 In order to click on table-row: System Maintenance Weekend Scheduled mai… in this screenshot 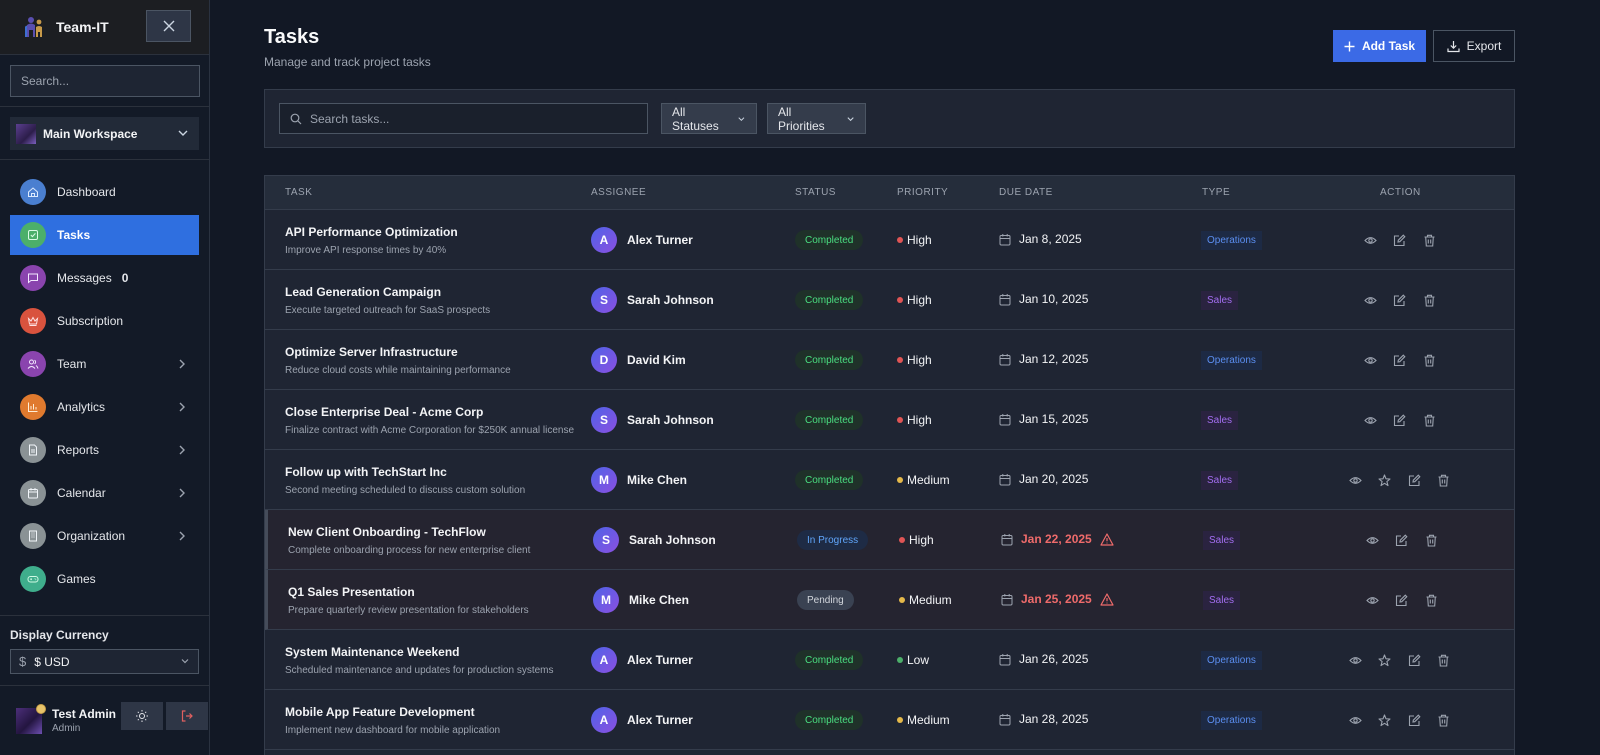, I will do `click(889, 660)`.